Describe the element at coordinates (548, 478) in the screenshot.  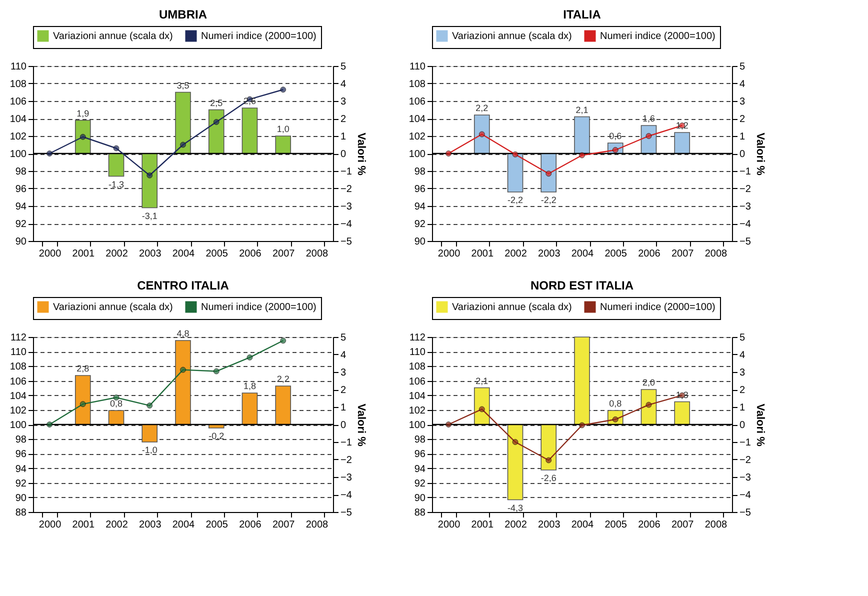
I see `data-label: -2,6` at that location.